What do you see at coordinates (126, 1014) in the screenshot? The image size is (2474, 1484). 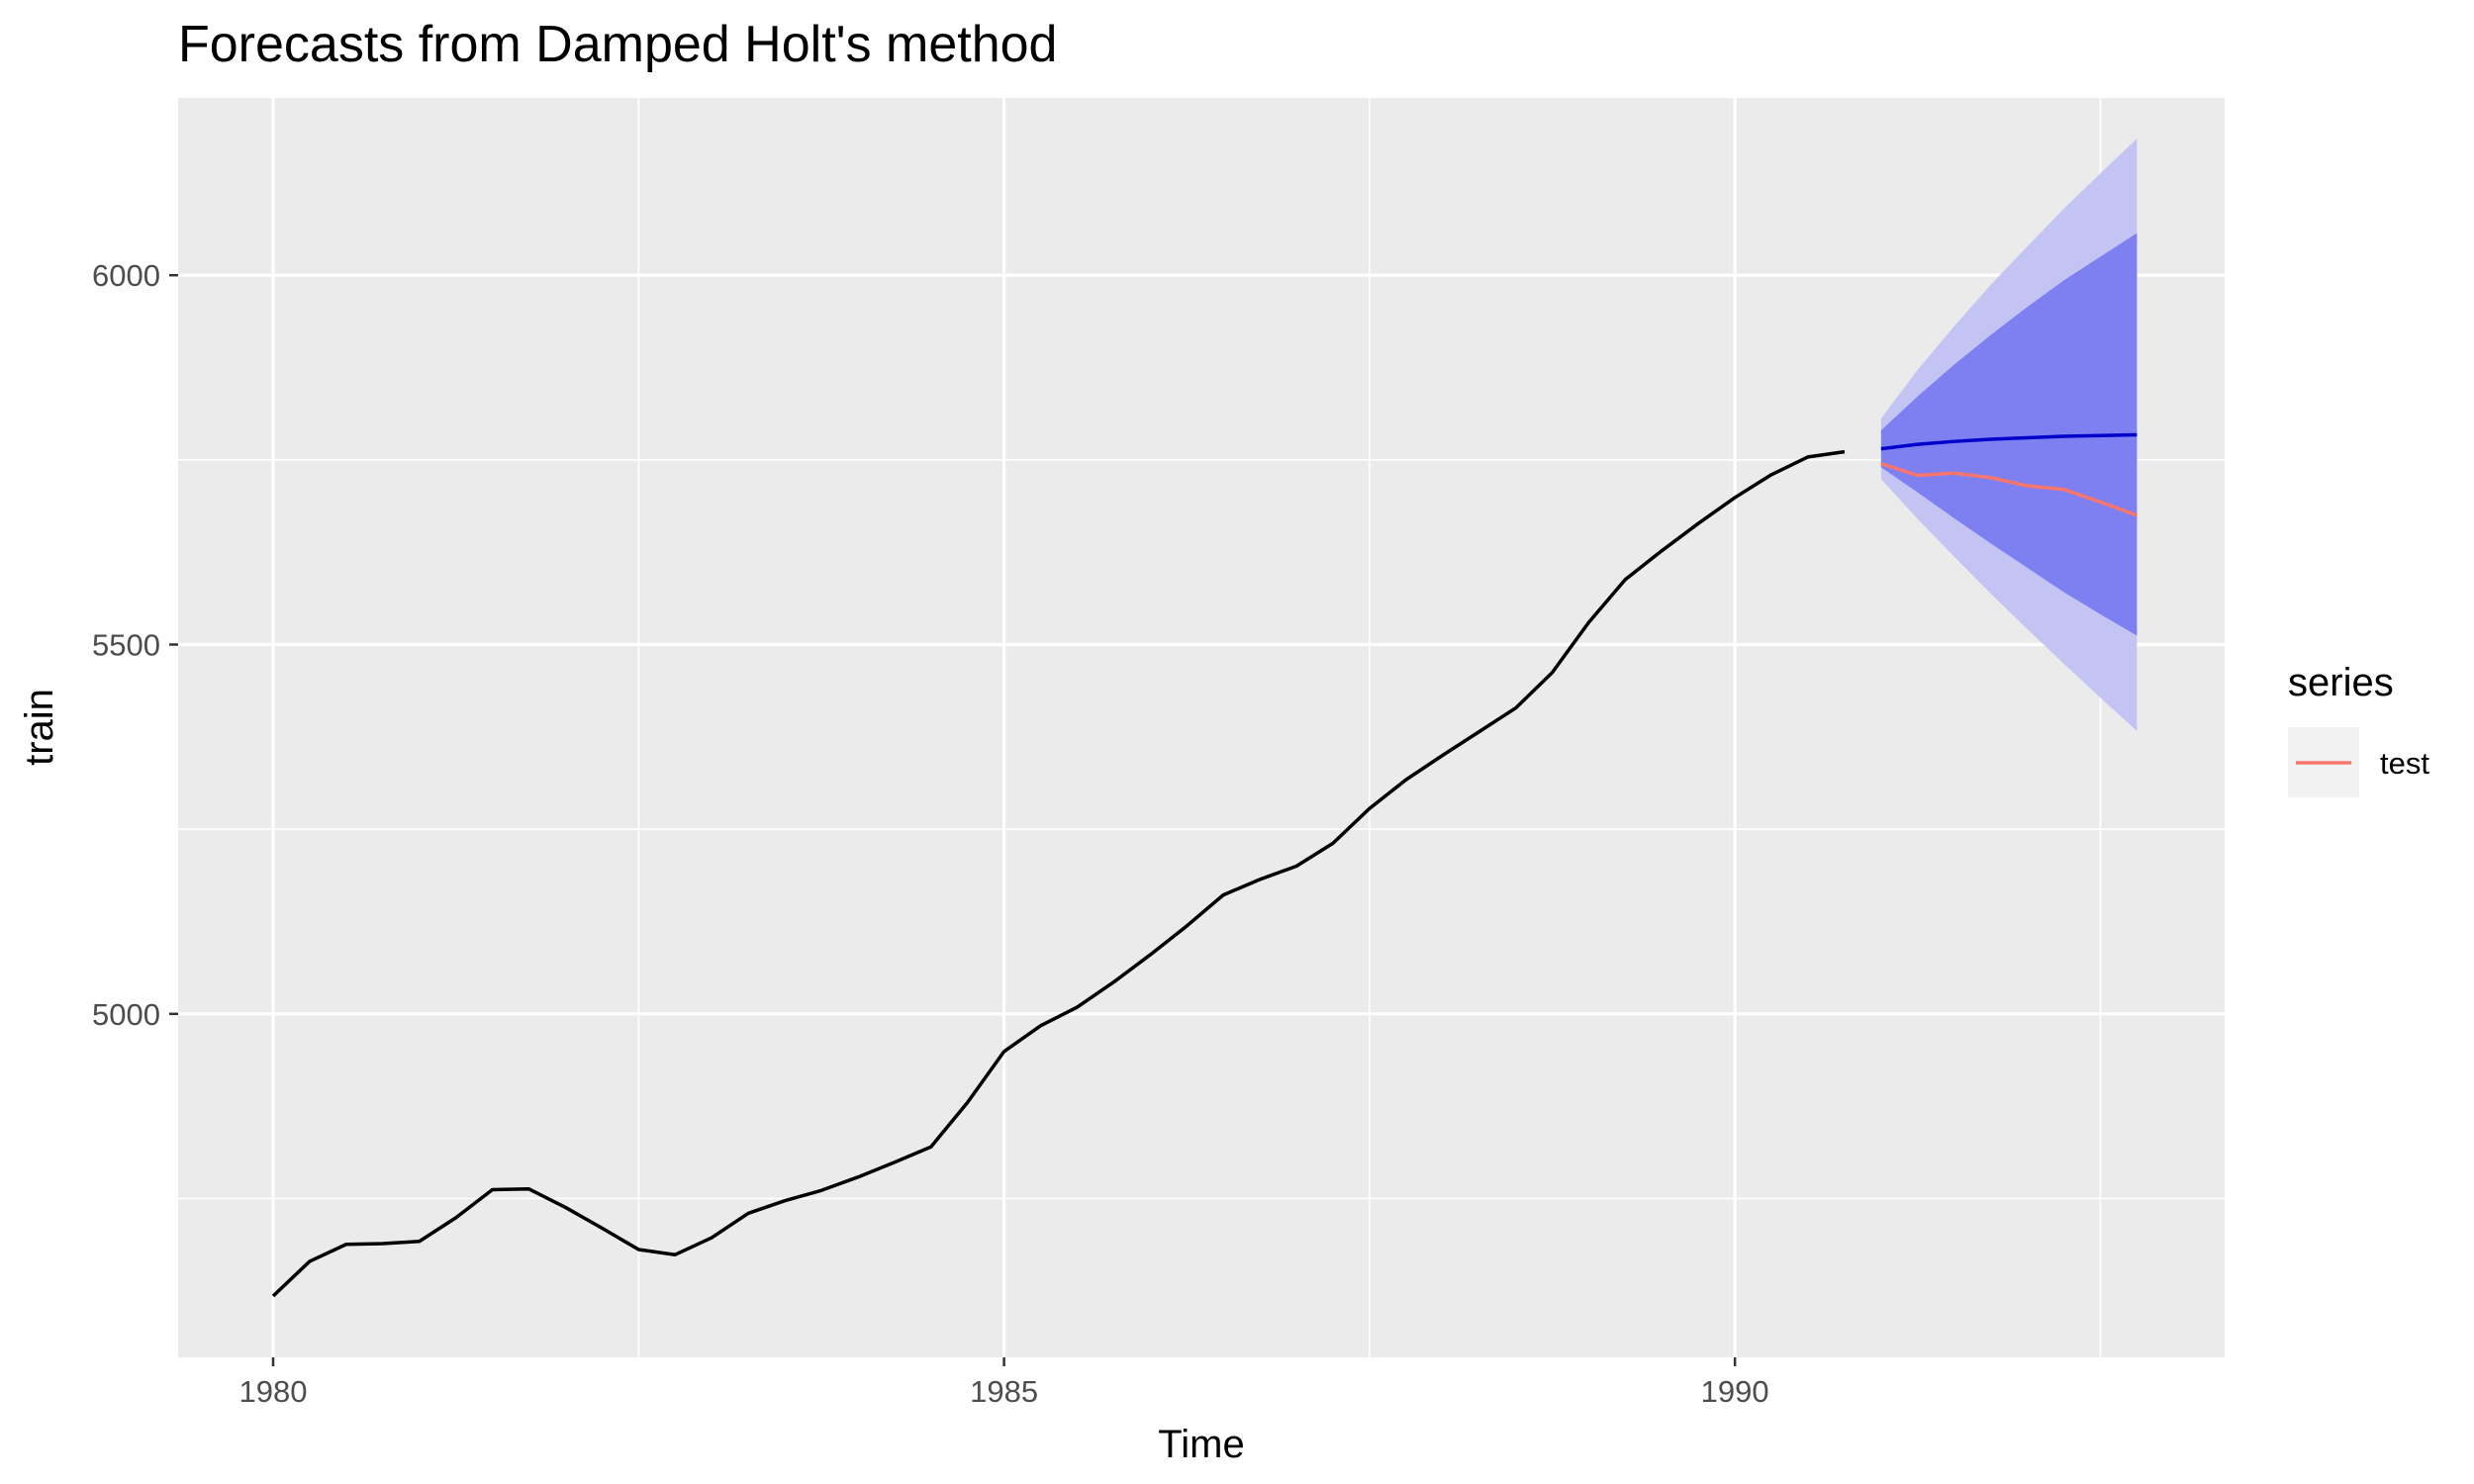 I see `y-tick-label: 5000` at bounding box center [126, 1014].